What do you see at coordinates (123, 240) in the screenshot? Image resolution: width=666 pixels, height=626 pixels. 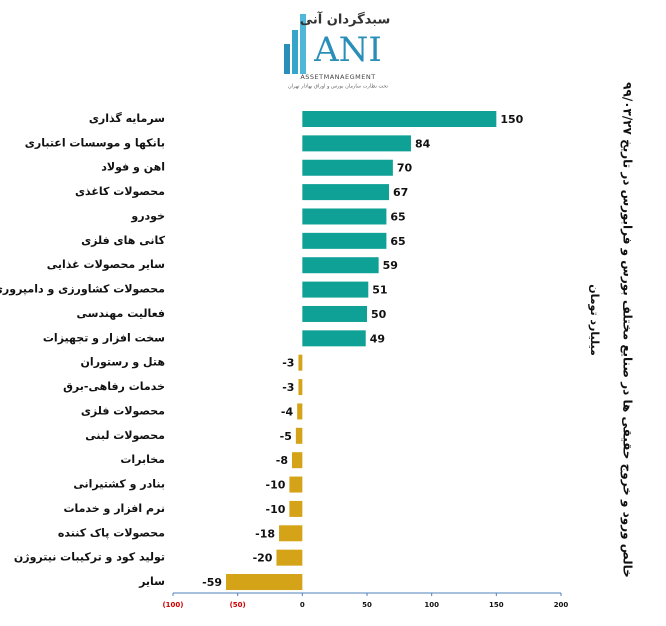 I see `category-label: کانی های فلزی` at bounding box center [123, 240].